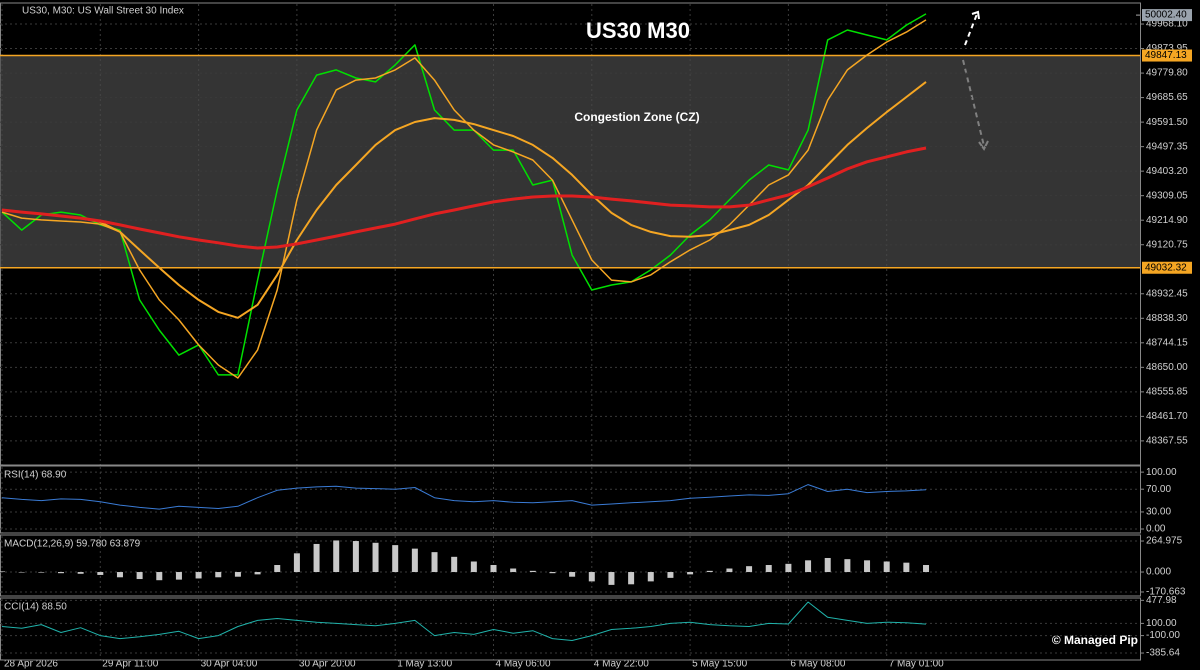 The height and width of the screenshot is (670, 1200). What do you see at coordinates (1156, 529) in the screenshot?
I see `y-tick-label: 0.00` at bounding box center [1156, 529].